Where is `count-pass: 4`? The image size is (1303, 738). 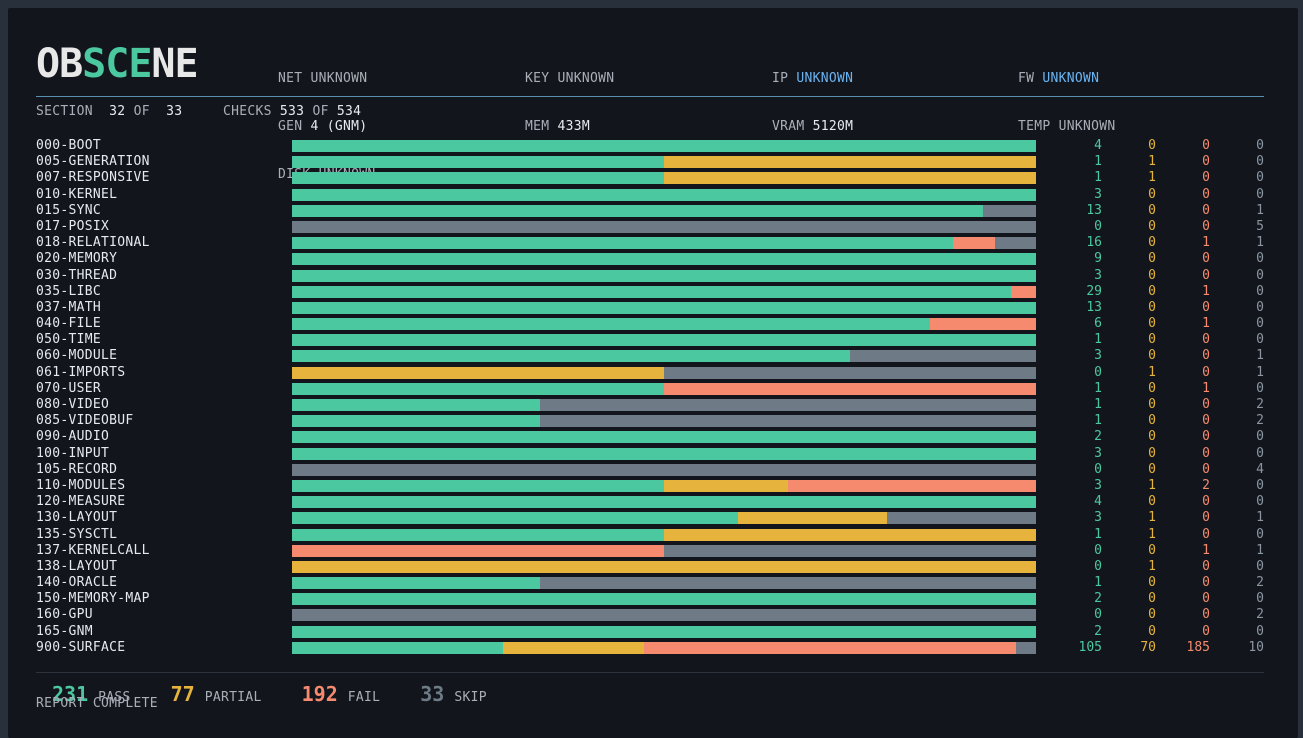 count-pass: 4 is located at coordinates (1098, 502).